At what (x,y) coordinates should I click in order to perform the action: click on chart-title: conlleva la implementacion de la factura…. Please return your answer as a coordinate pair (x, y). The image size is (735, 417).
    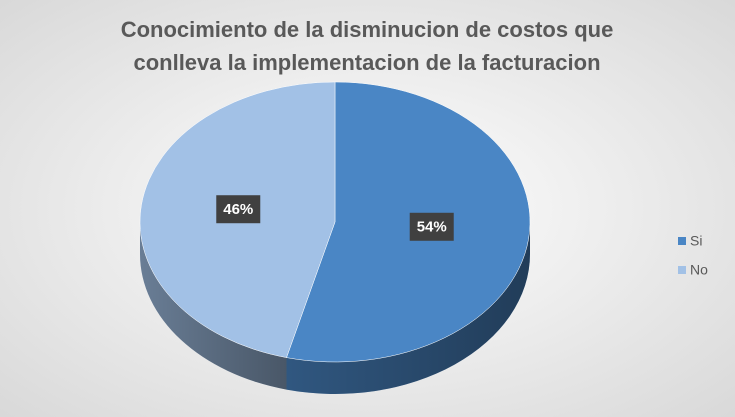
    Looking at the image, I should click on (366, 62).